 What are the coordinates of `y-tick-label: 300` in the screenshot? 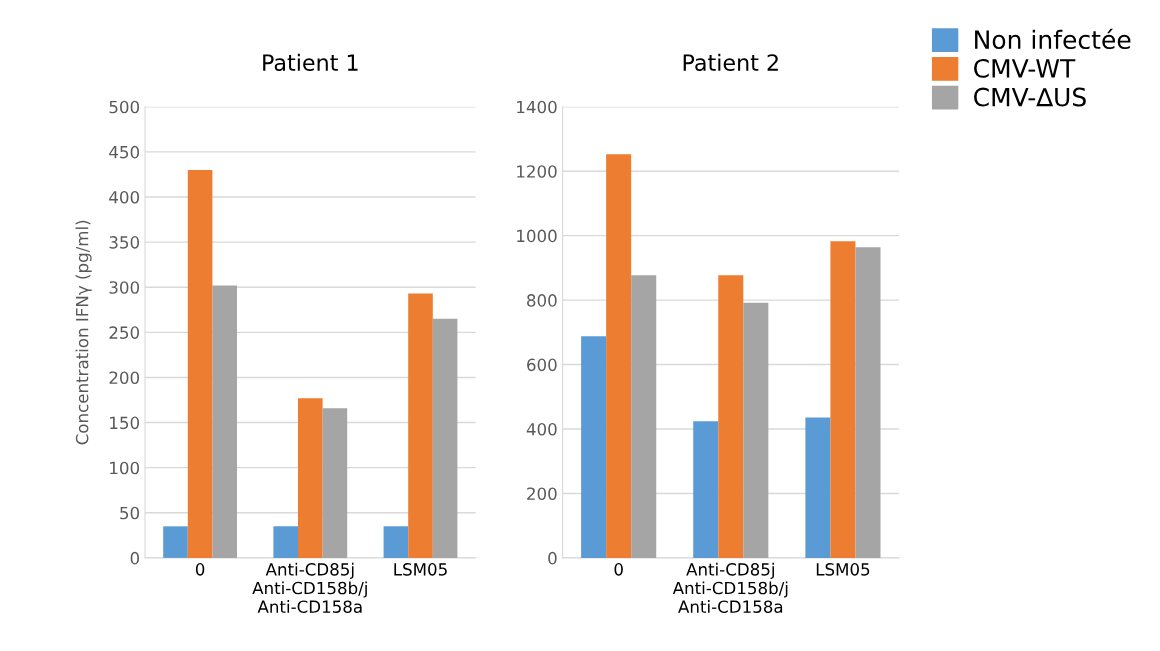 It's located at (124, 287).